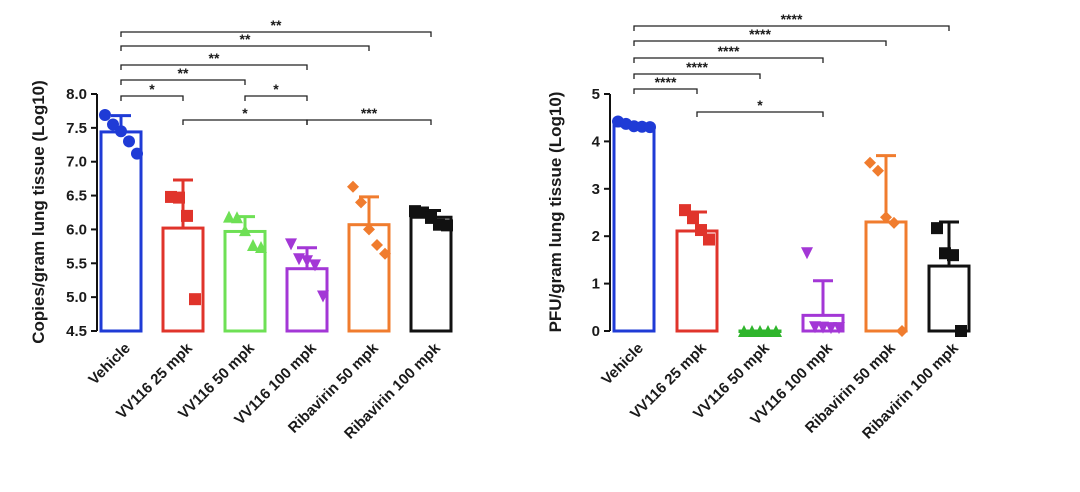  What do you see at coordinates (76, 229) in the screenshot?
I see `y-tick-label: 6.0` at bounding box center [76, 229].